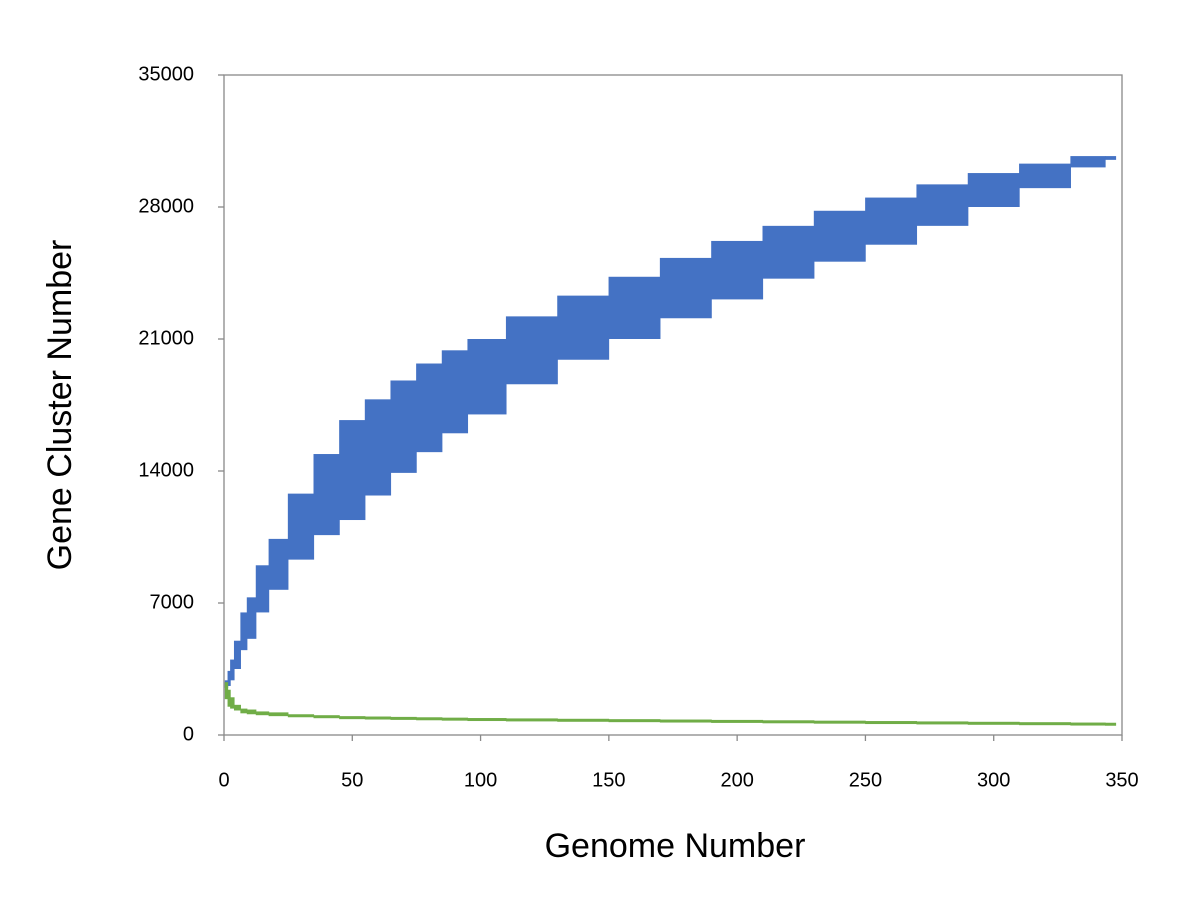  Describe the element at coordinates (865, 780) in the screenshot. I see `x-tick-label: 250` at that location.